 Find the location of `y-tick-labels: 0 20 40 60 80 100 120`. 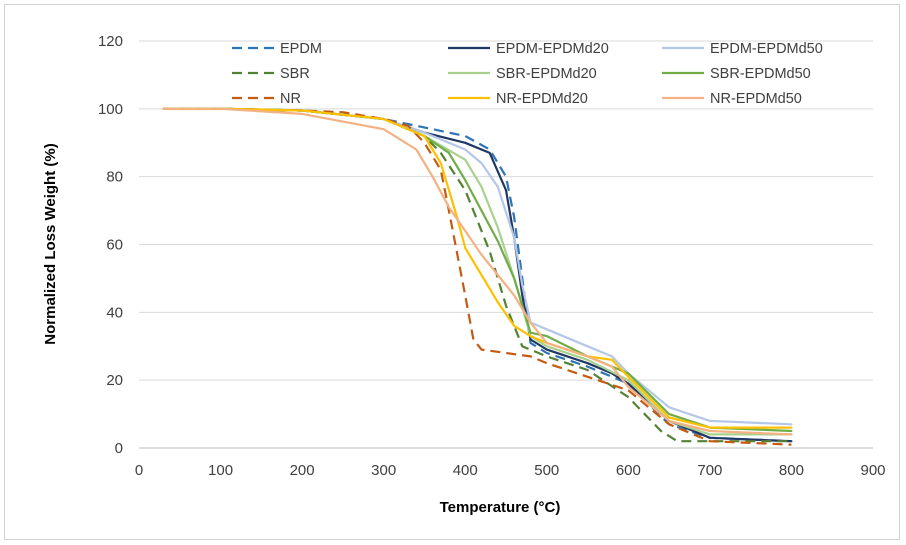

y-tick-labels: 0 20 40 60 80 100 120 is located at coordinates (110, 245).